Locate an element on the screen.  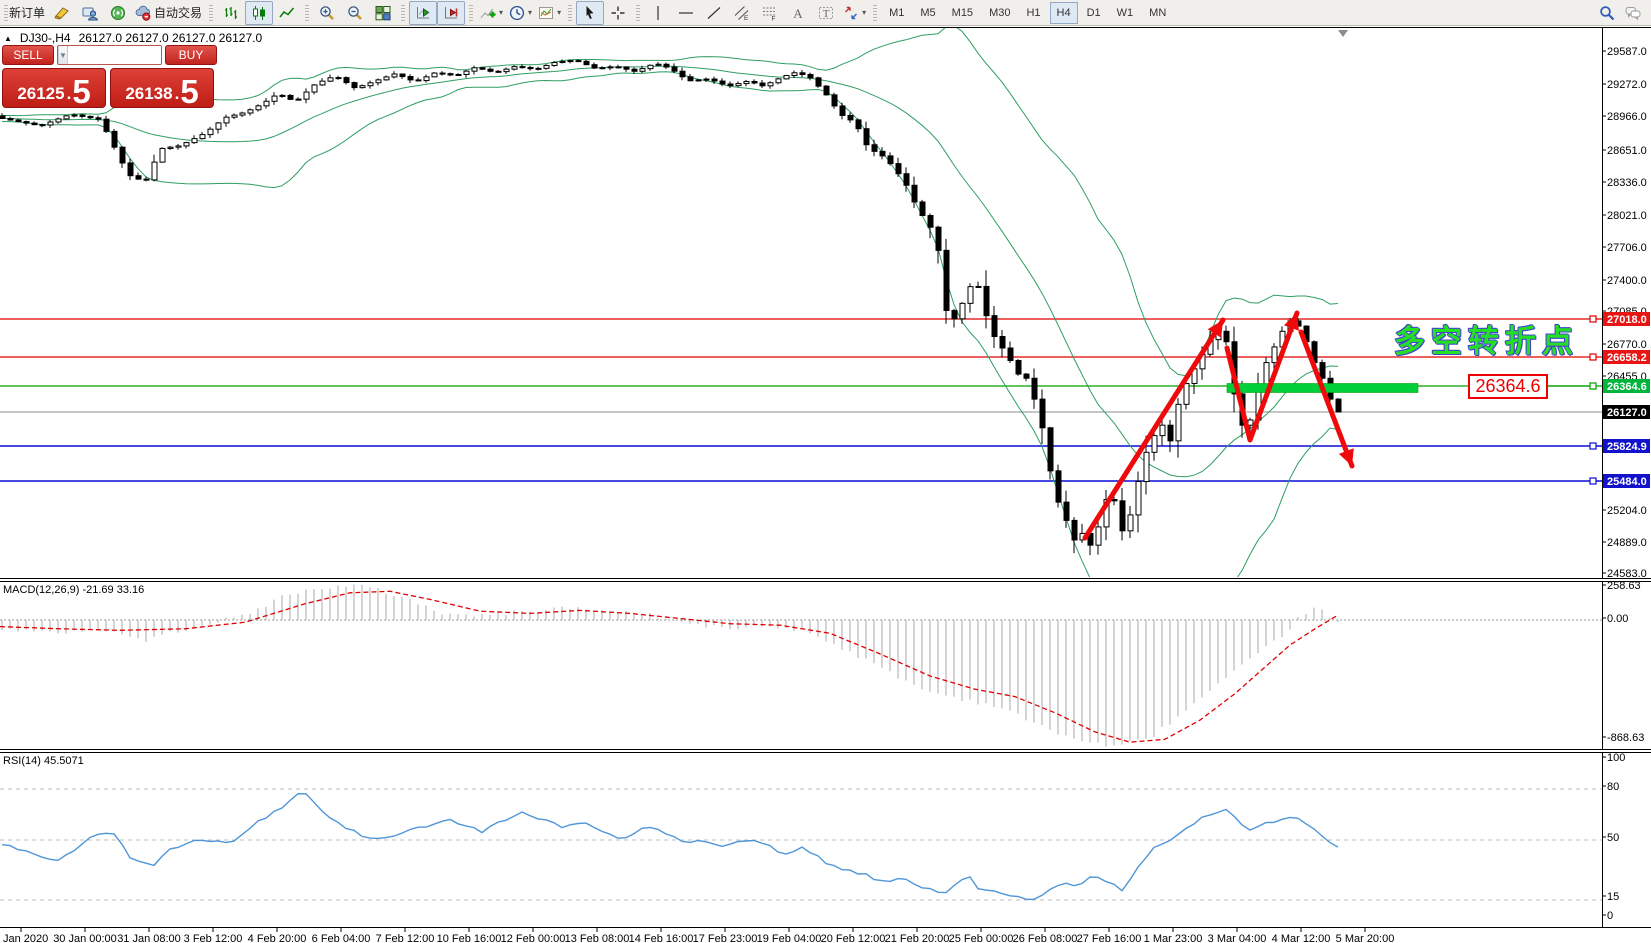
chat-icon is located at coordinates (1633, 13).